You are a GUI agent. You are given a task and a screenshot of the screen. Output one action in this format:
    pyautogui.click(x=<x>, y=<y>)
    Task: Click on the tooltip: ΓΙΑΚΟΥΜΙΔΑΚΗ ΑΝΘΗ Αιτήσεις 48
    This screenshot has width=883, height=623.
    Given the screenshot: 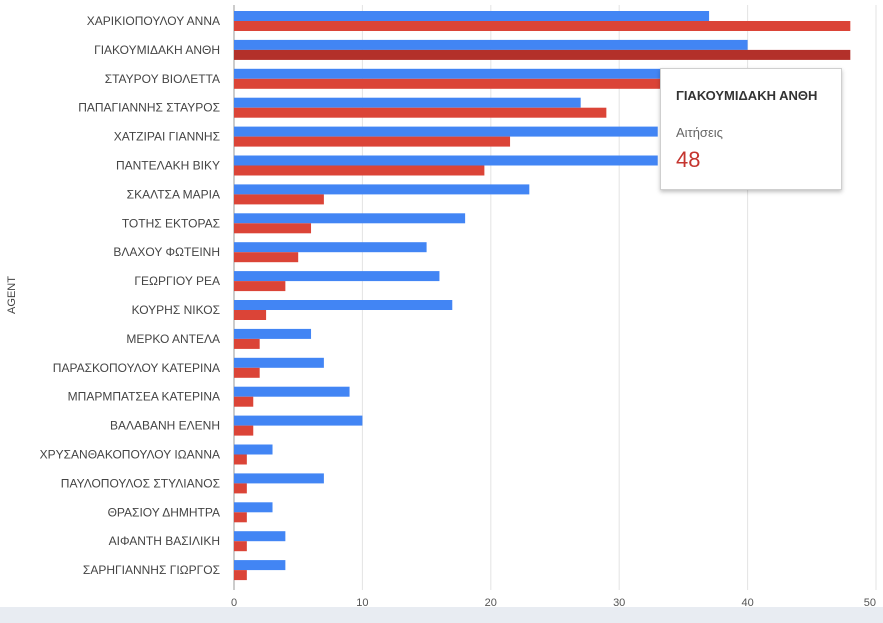 What is the action you would take?
    pyautogui.click(x=751, y=129)
    